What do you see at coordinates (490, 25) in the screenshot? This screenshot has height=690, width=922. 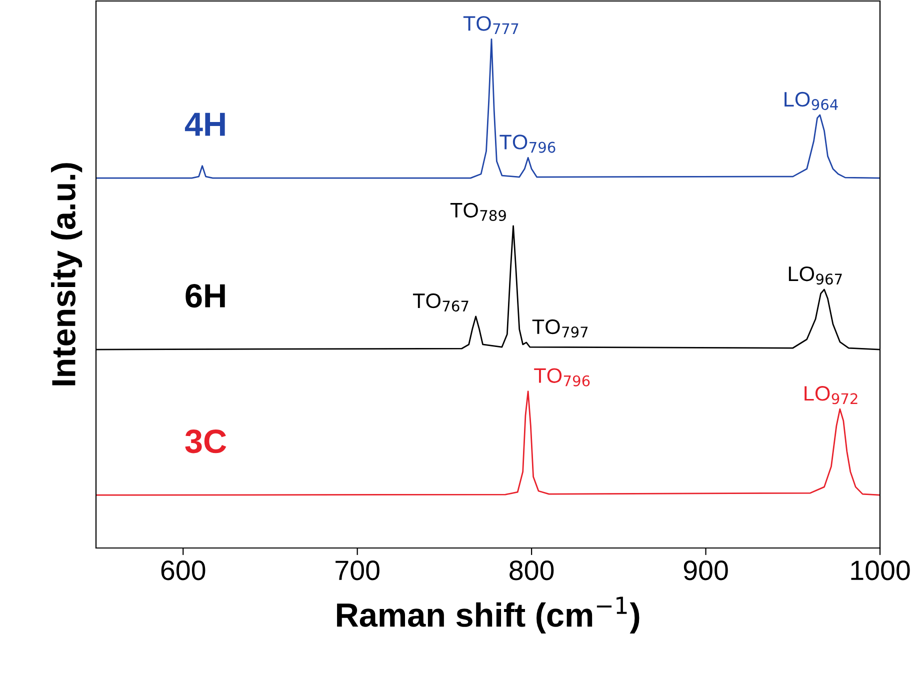 I see `annotation: TO$_{777}$` at bounding box center [490, 25].